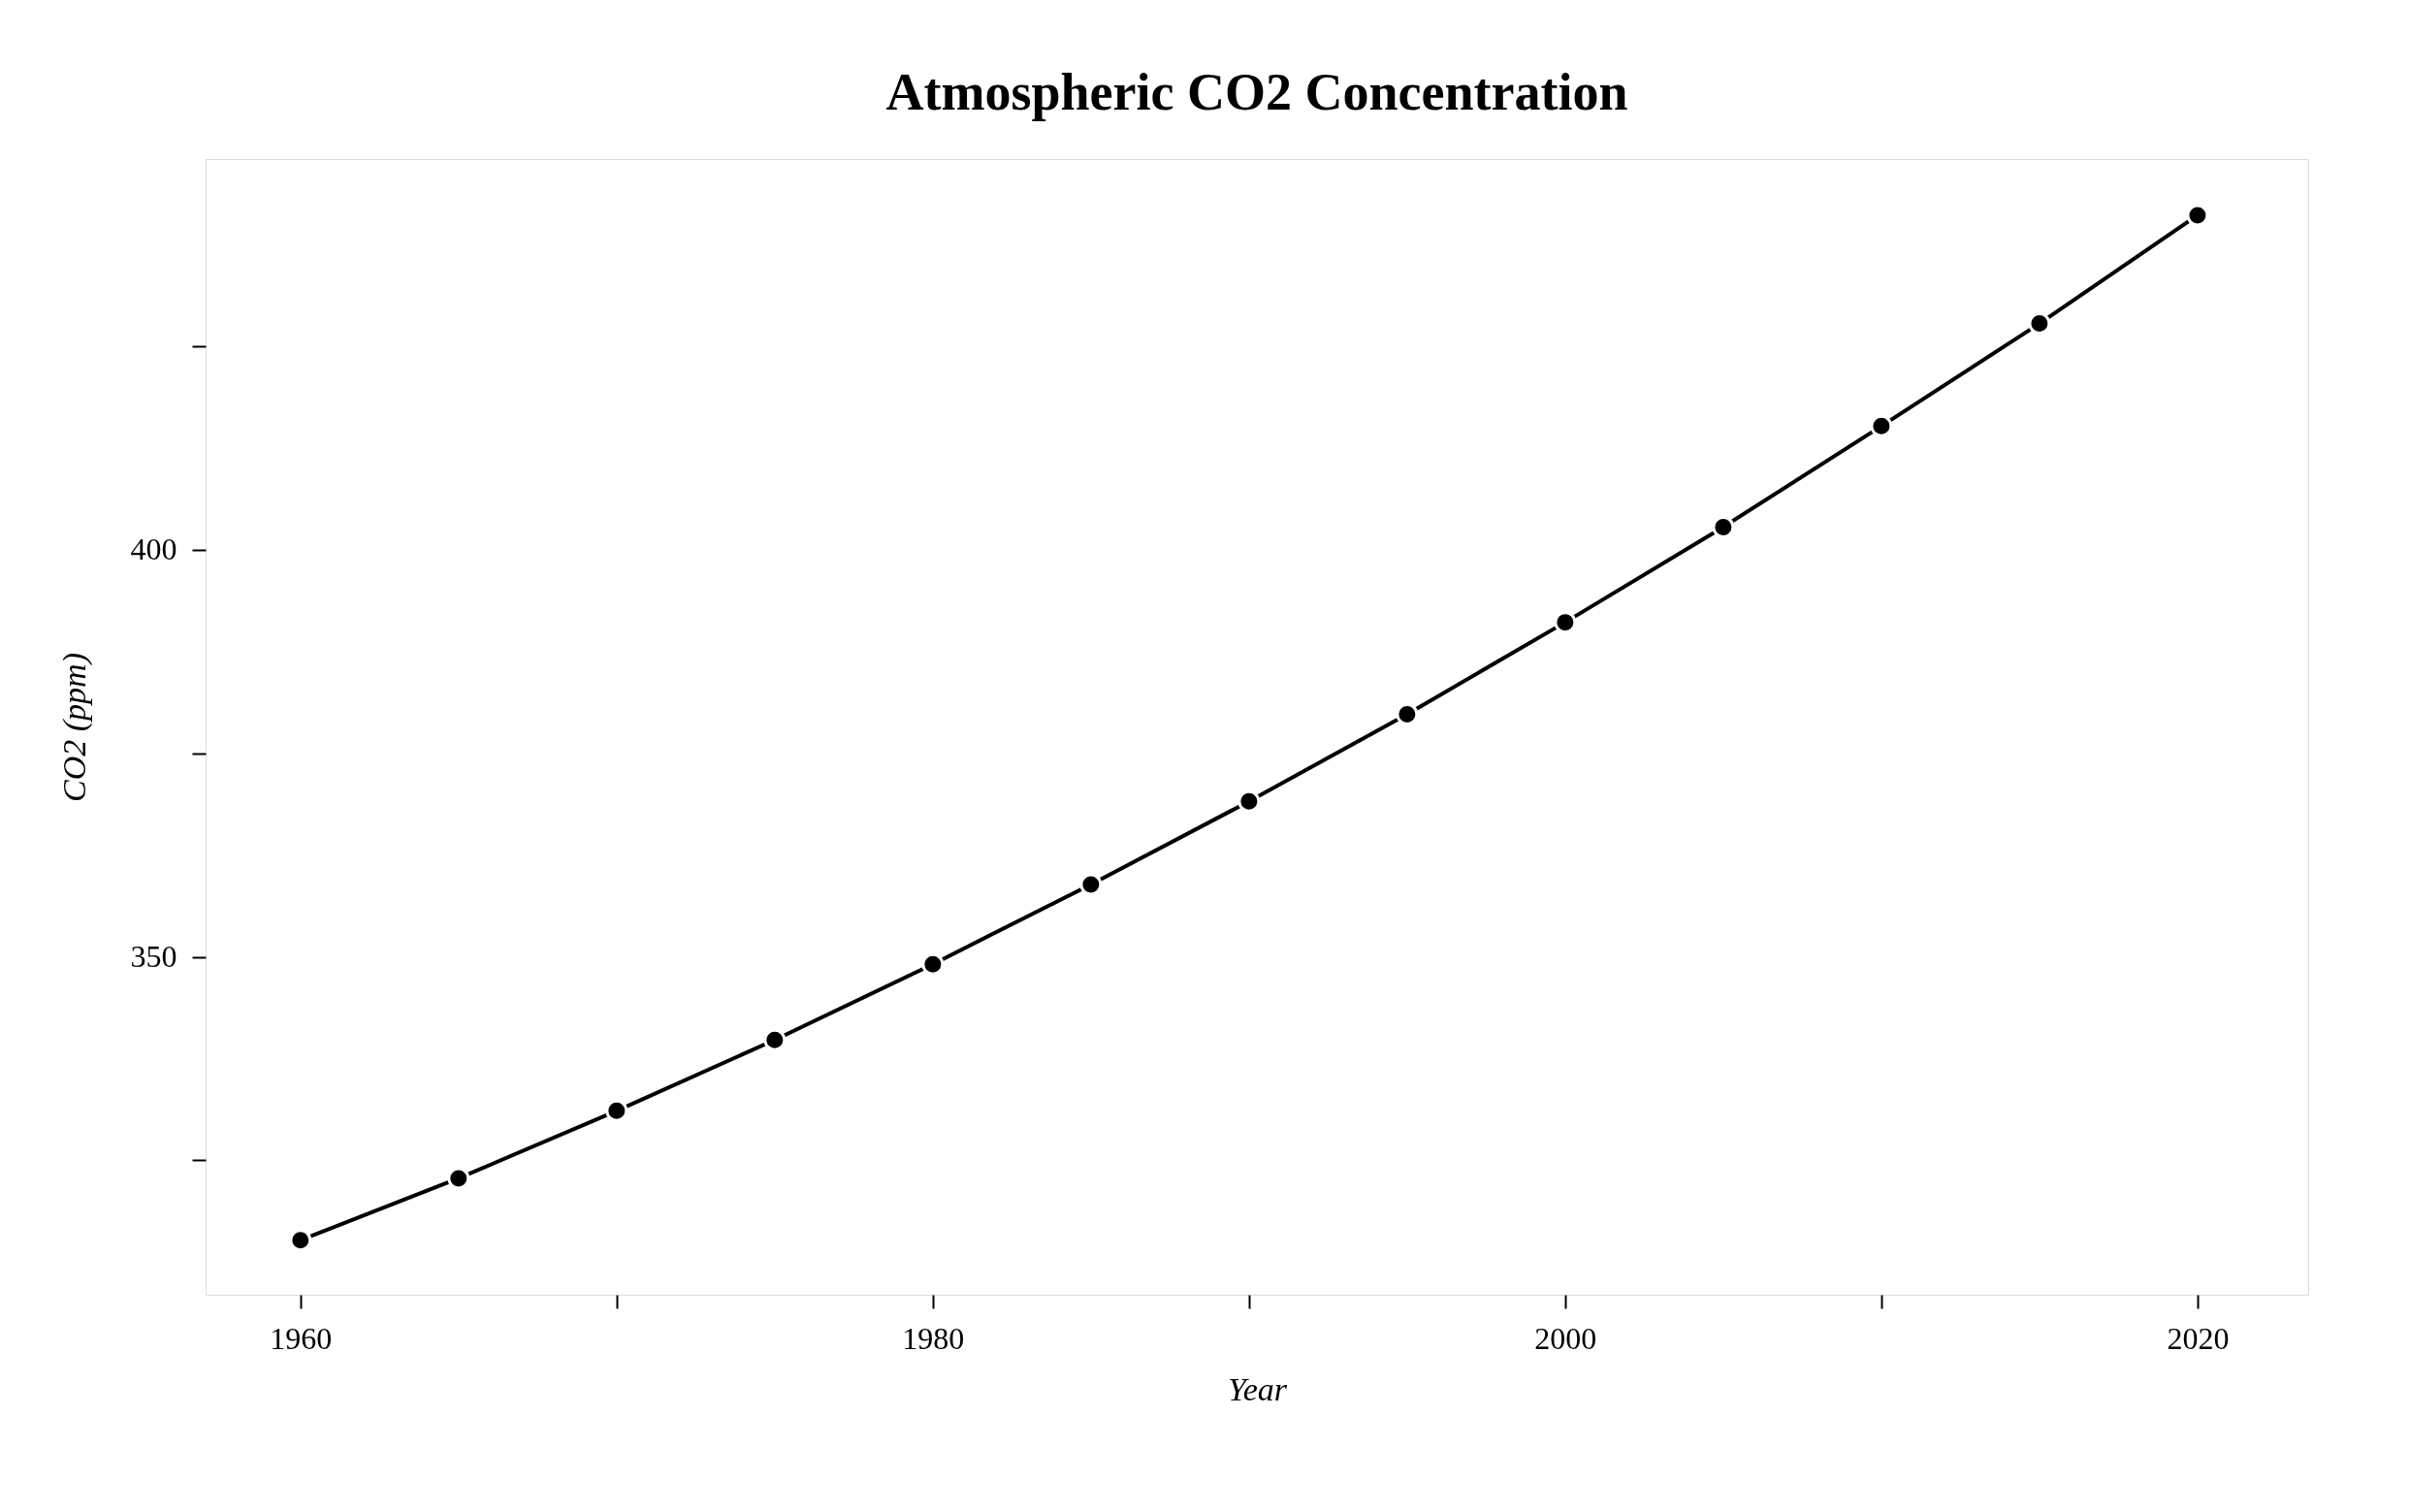  I want to click on y-axis-title: CO2 (ppm), so click(74, 727).